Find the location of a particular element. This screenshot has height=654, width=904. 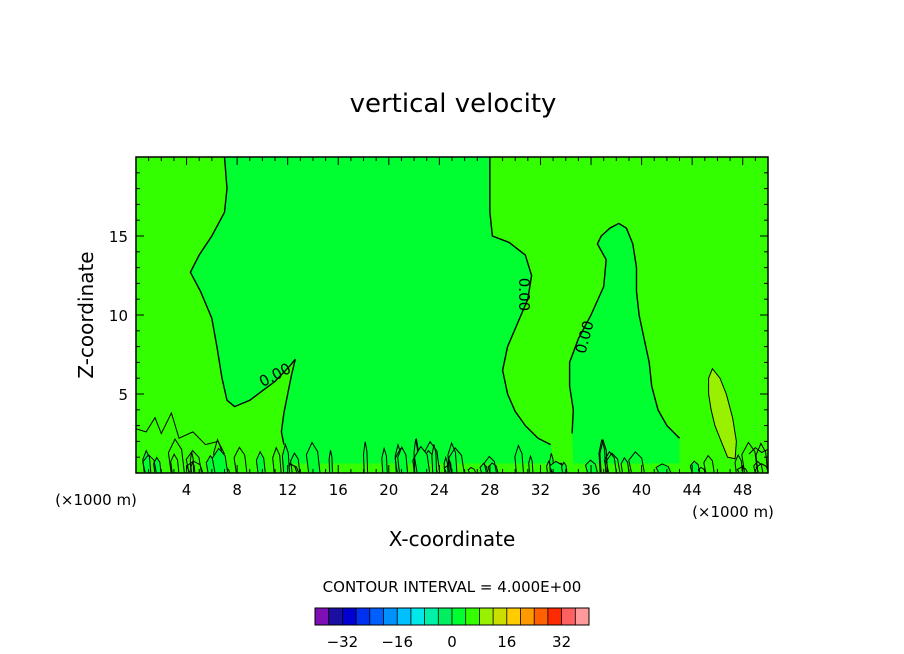

x-tick-label: 44 is located at coordinates (692, 490).